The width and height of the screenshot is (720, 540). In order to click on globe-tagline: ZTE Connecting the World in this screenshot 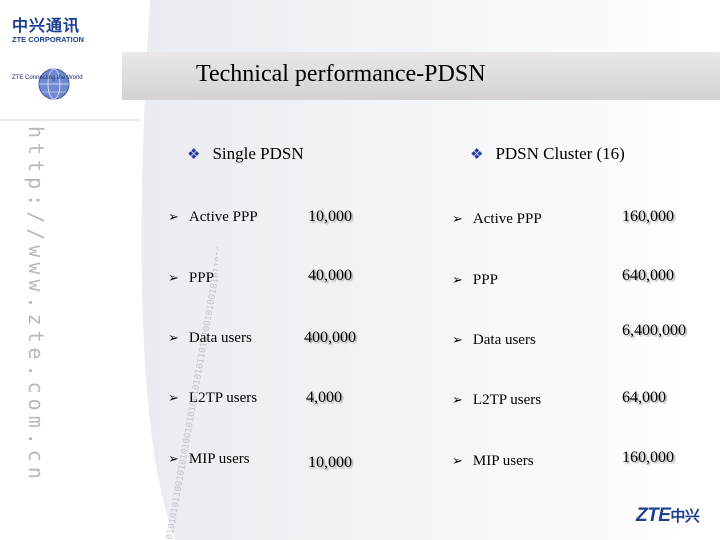, I will do `click(54, 87)`.